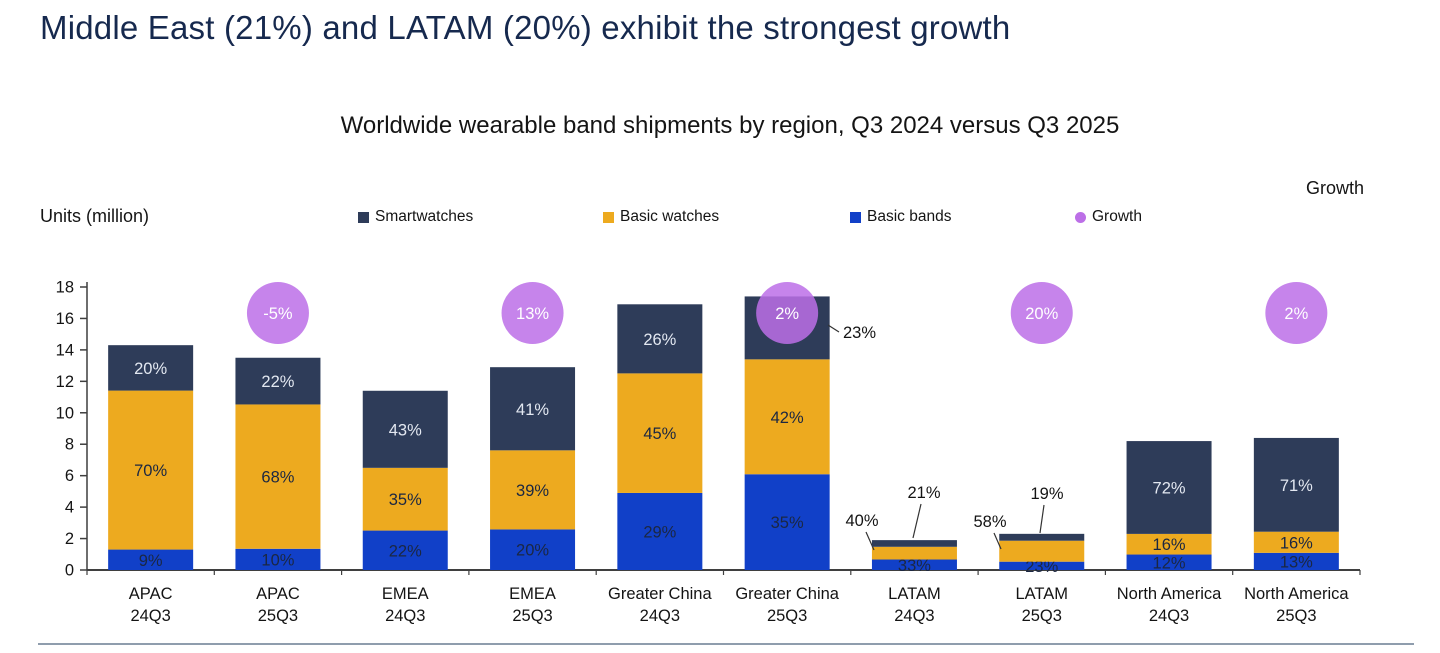 The image size is (1440, 653). I want to click on segment-label: 26%, so click(659, 340).